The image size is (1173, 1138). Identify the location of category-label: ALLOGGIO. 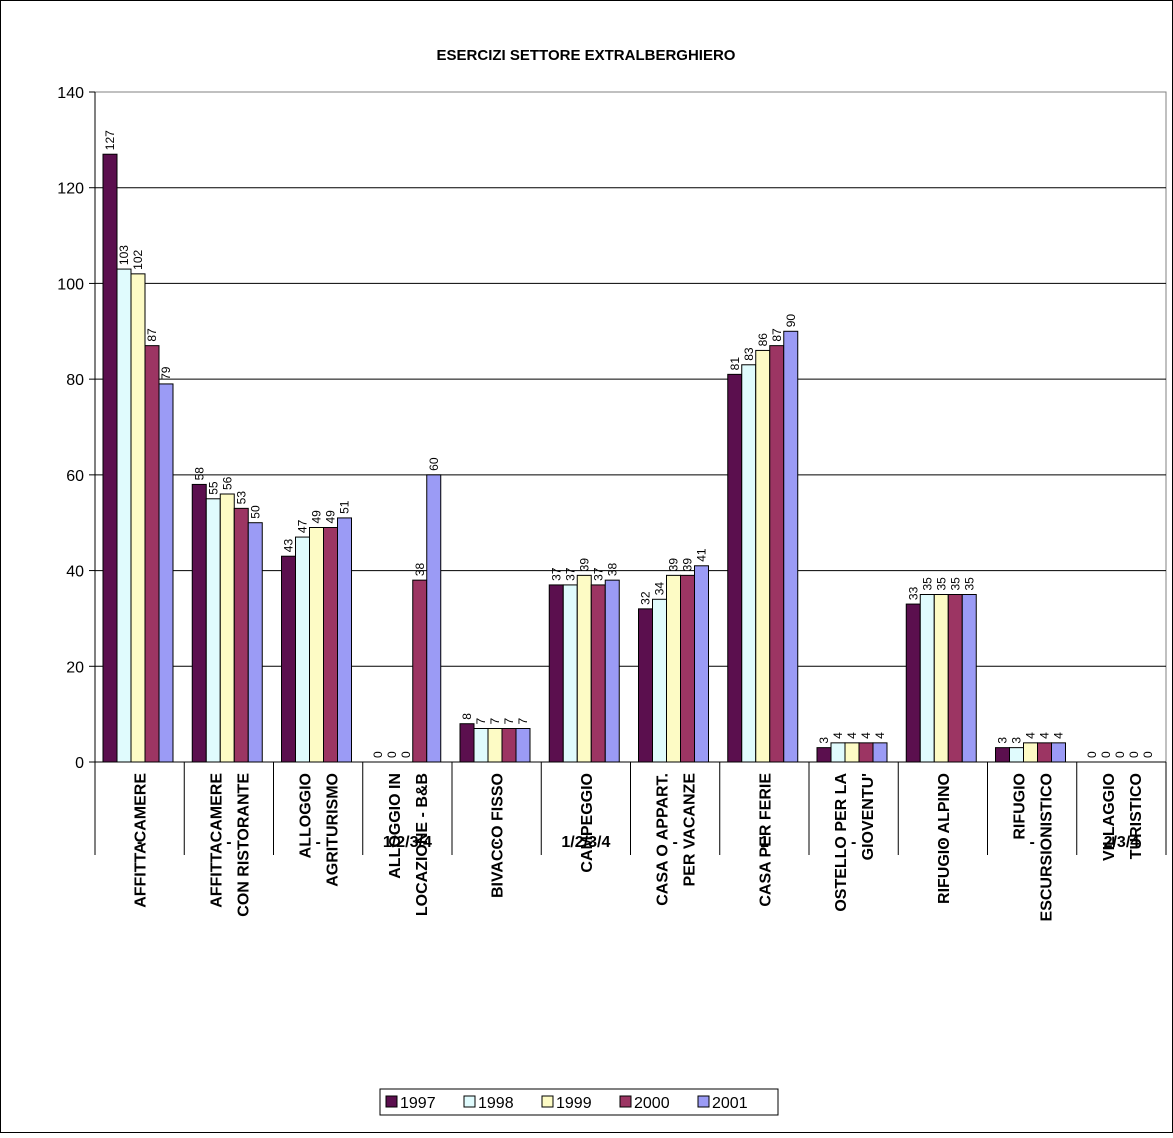
(306, 815).